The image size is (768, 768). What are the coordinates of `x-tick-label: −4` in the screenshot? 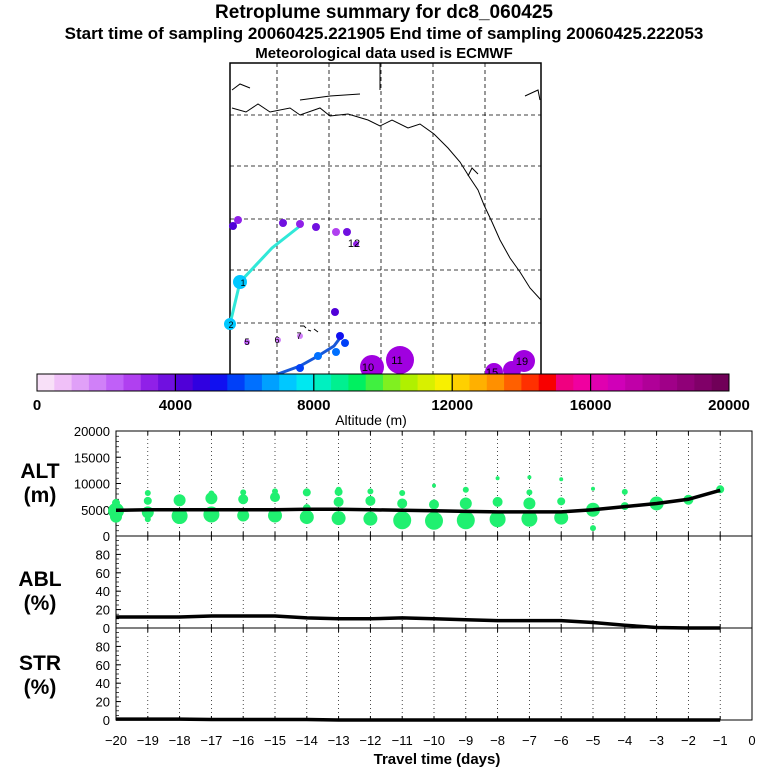 It's located at (624, 740).